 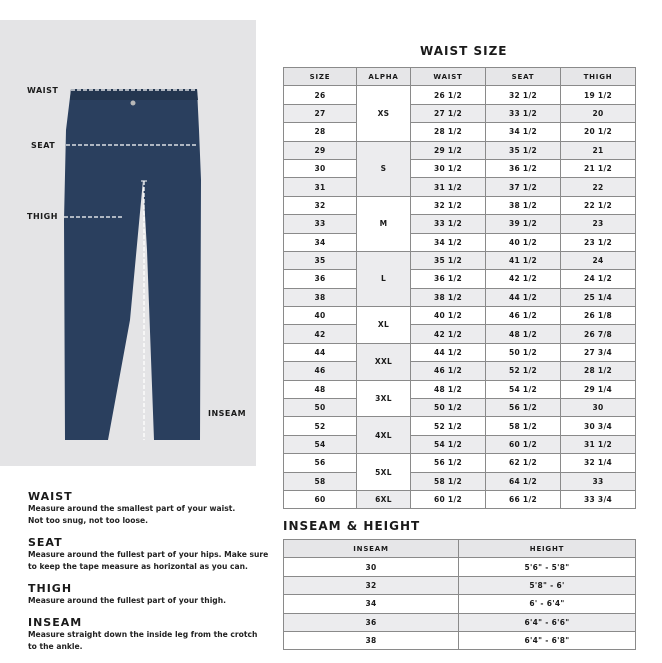 I want to click on waist-label: WAIST, so click(x=43, y=90).